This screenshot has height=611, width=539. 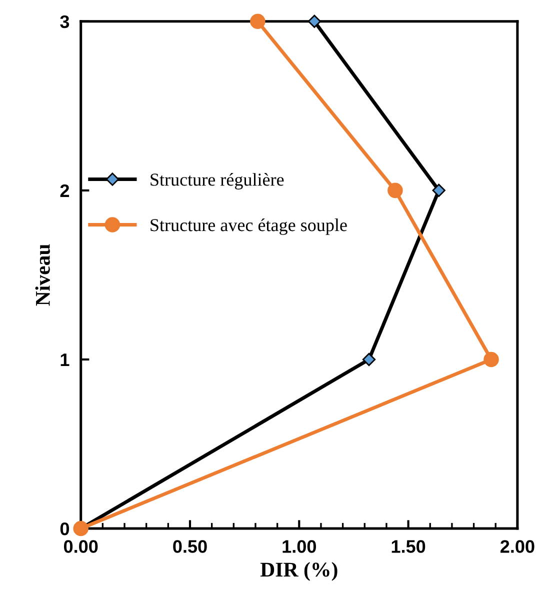 I want to click on y-axis-title: Niveau, so click(x=42, y=275).